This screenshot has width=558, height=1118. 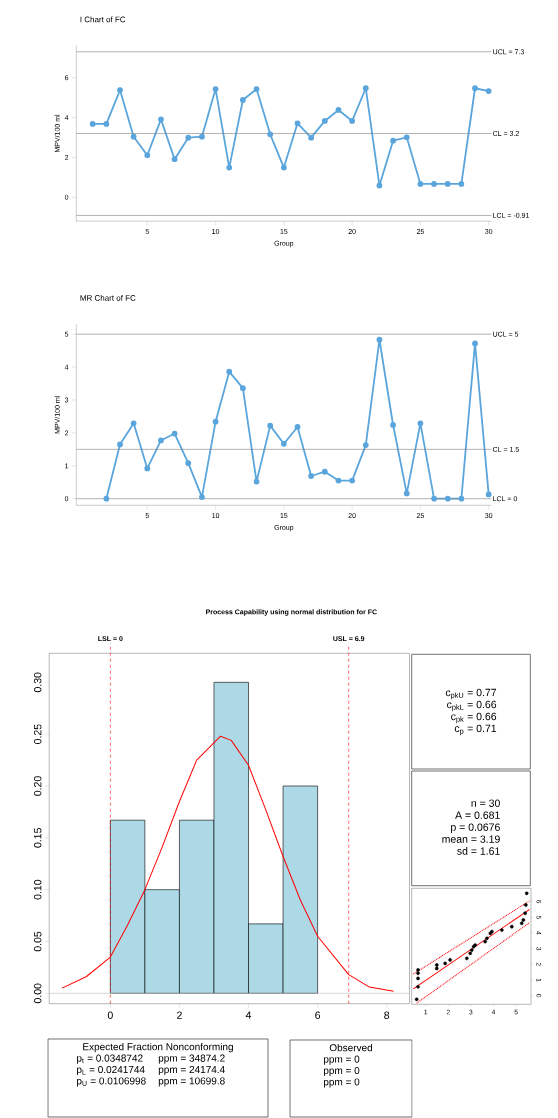 I want to click on y-tick-label: 0.15, so click(x=37, y=838).